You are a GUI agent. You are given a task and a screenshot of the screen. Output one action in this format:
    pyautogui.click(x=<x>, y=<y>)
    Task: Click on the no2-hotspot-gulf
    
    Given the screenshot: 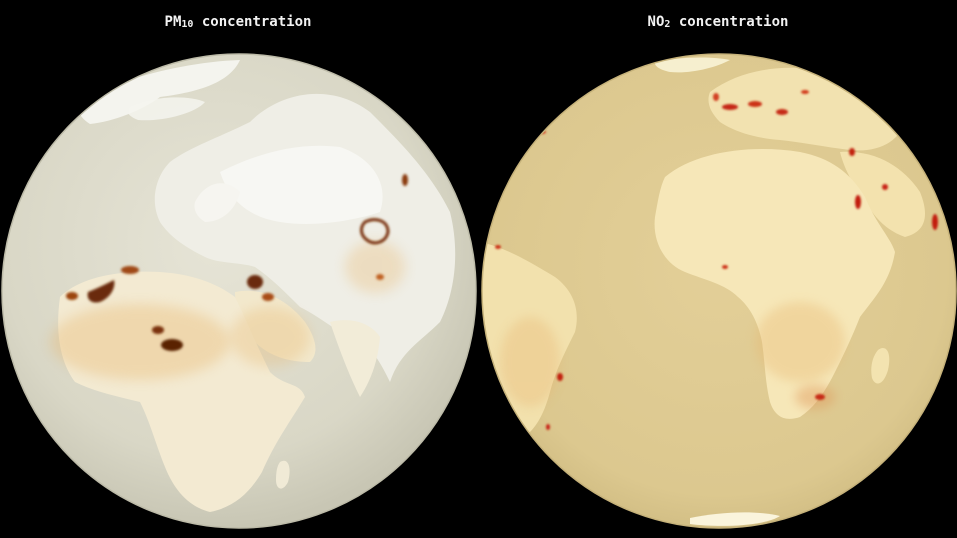 What is the action you would take?
    pyautogui.click(x=858, y=202)
    